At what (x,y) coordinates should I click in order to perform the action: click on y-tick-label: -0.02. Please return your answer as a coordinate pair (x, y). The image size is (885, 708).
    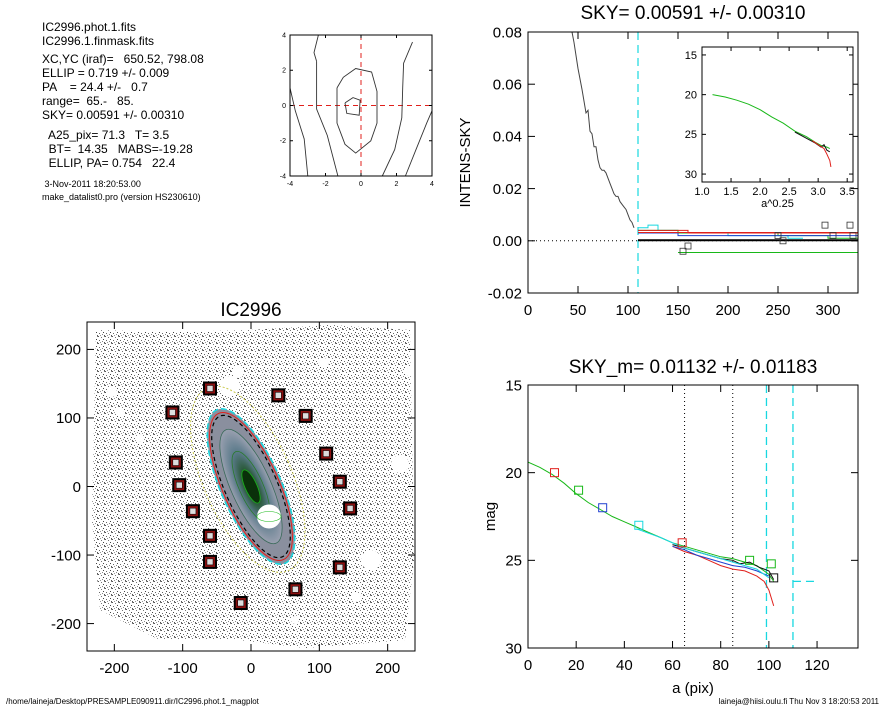
    Looking at the image, I should click on (505, 293).